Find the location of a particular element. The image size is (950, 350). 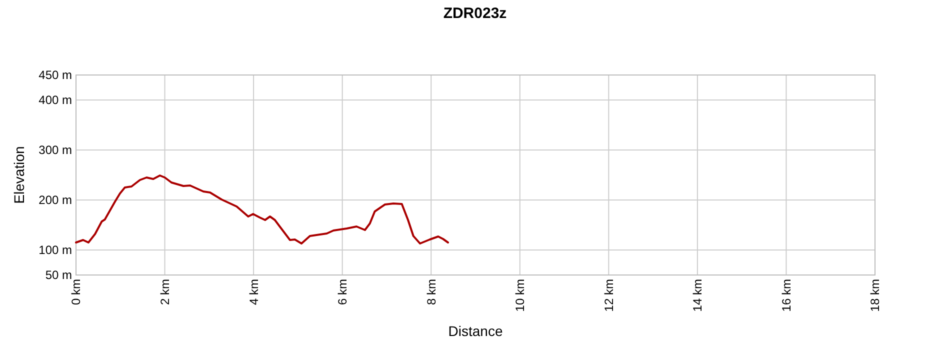

x-tick-label: 6 km is located at coordinates (343, 292).